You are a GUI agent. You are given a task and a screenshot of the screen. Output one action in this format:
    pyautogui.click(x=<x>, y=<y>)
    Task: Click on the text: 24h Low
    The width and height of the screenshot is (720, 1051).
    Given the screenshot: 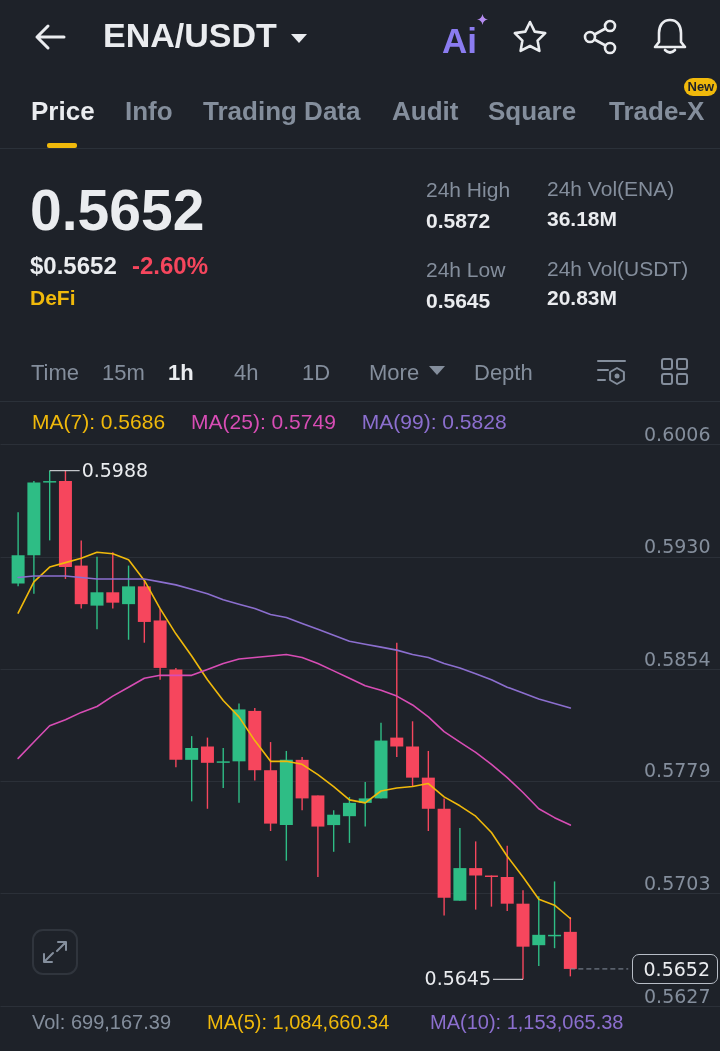 What is the action you would take?
    pyautogui.click(x=466, y=270)
    